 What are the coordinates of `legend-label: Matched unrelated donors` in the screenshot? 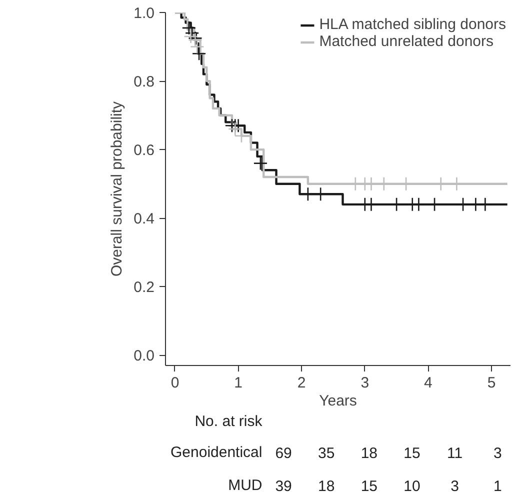 It's located at (406, 41).